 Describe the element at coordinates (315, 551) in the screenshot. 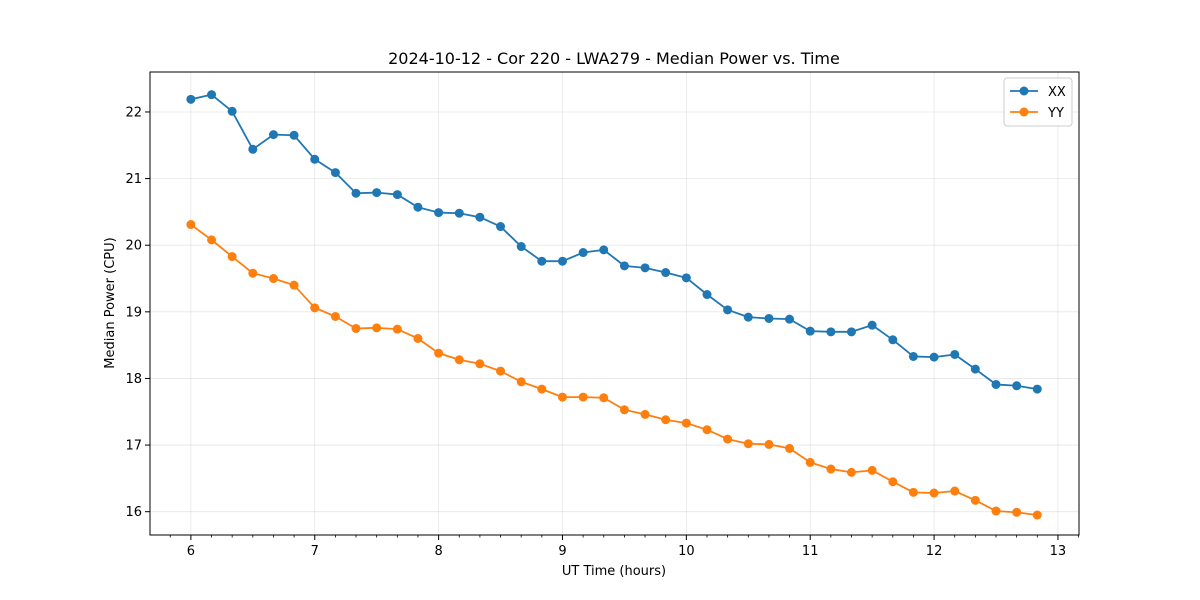

I see `x-tick-label: 7` at that location.